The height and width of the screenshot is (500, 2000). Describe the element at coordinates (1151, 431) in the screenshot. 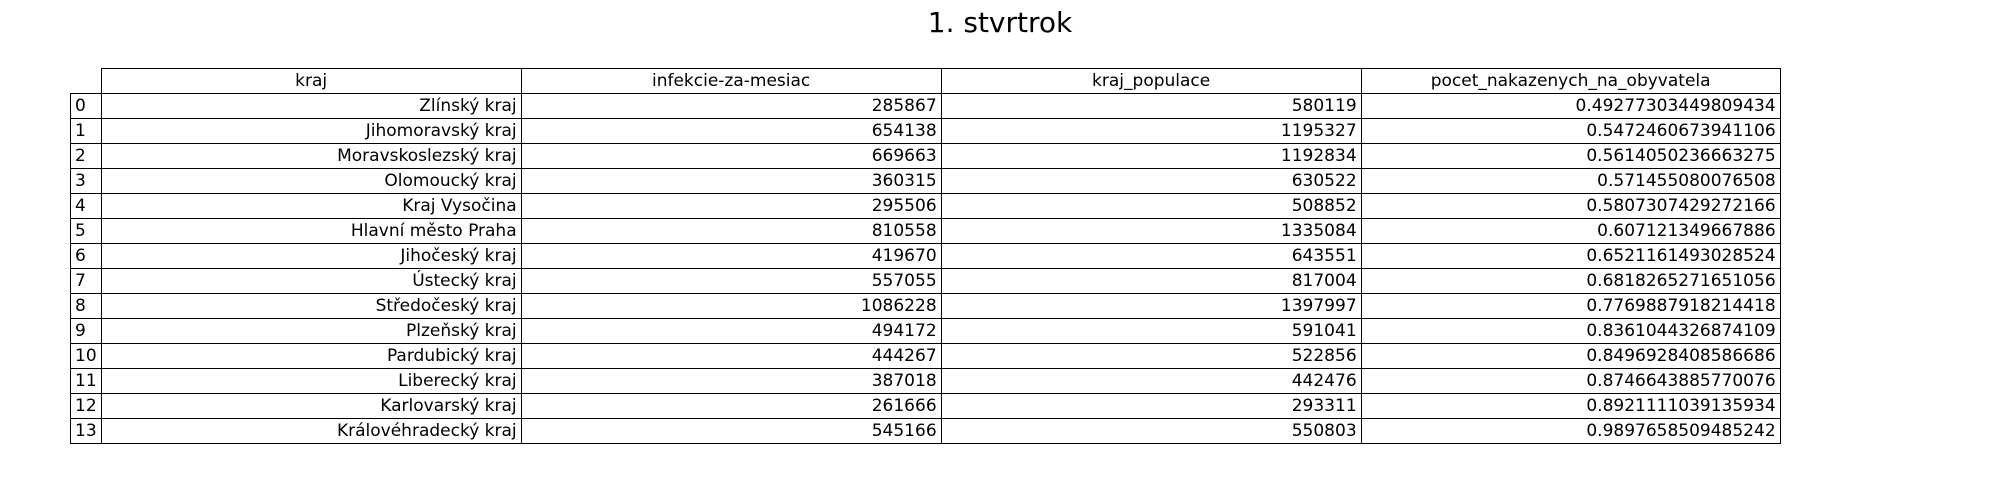

I see `populace-cell: 550803` at that location.